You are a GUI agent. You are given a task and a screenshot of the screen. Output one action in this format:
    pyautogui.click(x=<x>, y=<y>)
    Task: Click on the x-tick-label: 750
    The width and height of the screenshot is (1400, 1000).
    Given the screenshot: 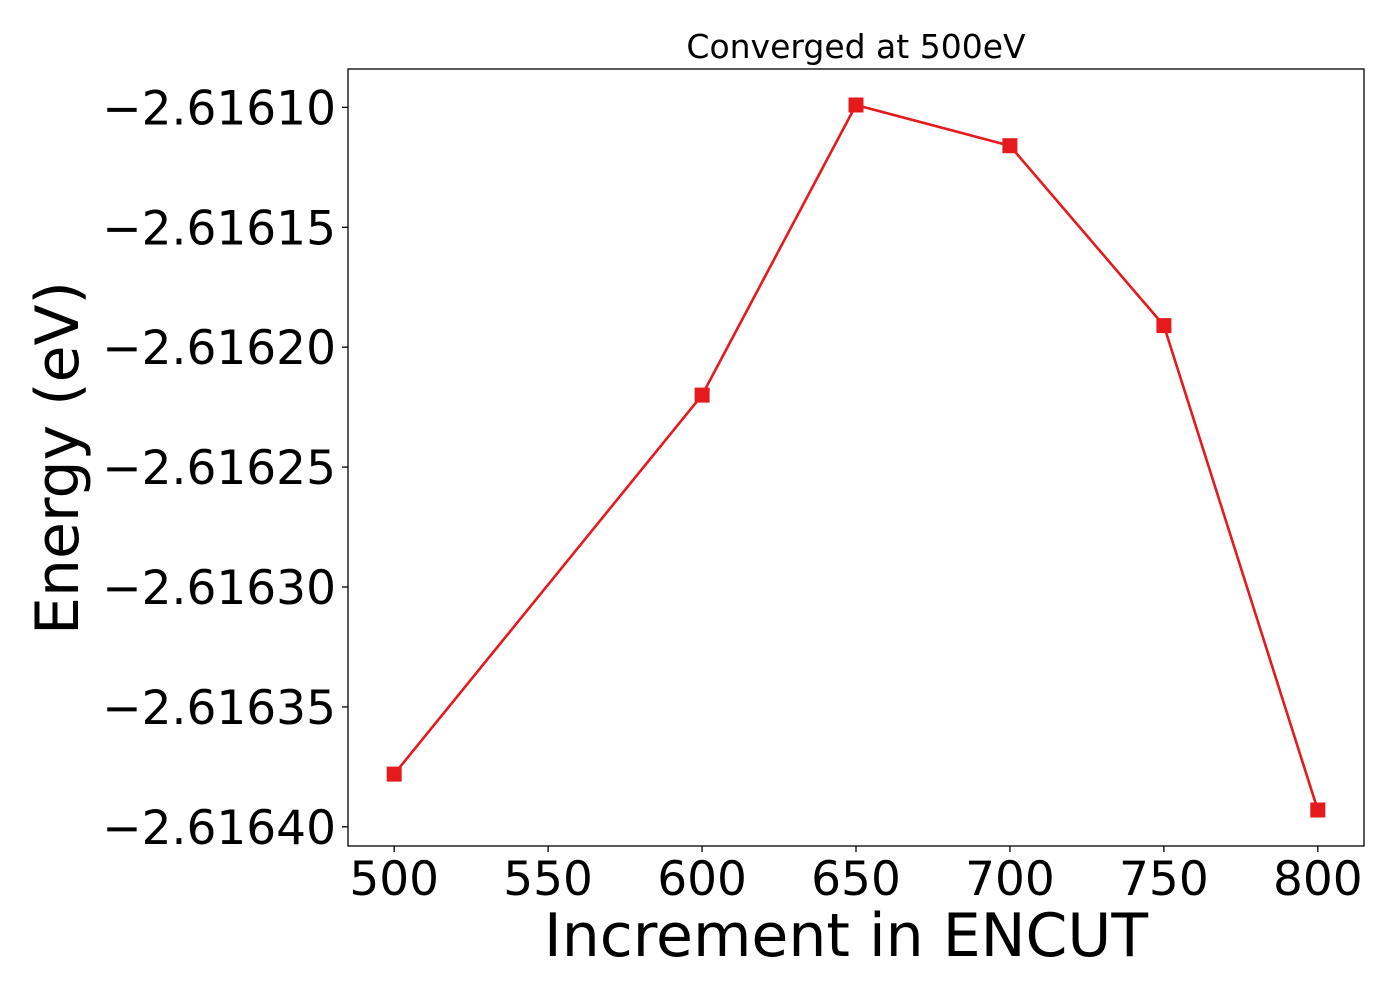 What is the action you would take?
    pyautogui.click(x=1164, y=879)
    